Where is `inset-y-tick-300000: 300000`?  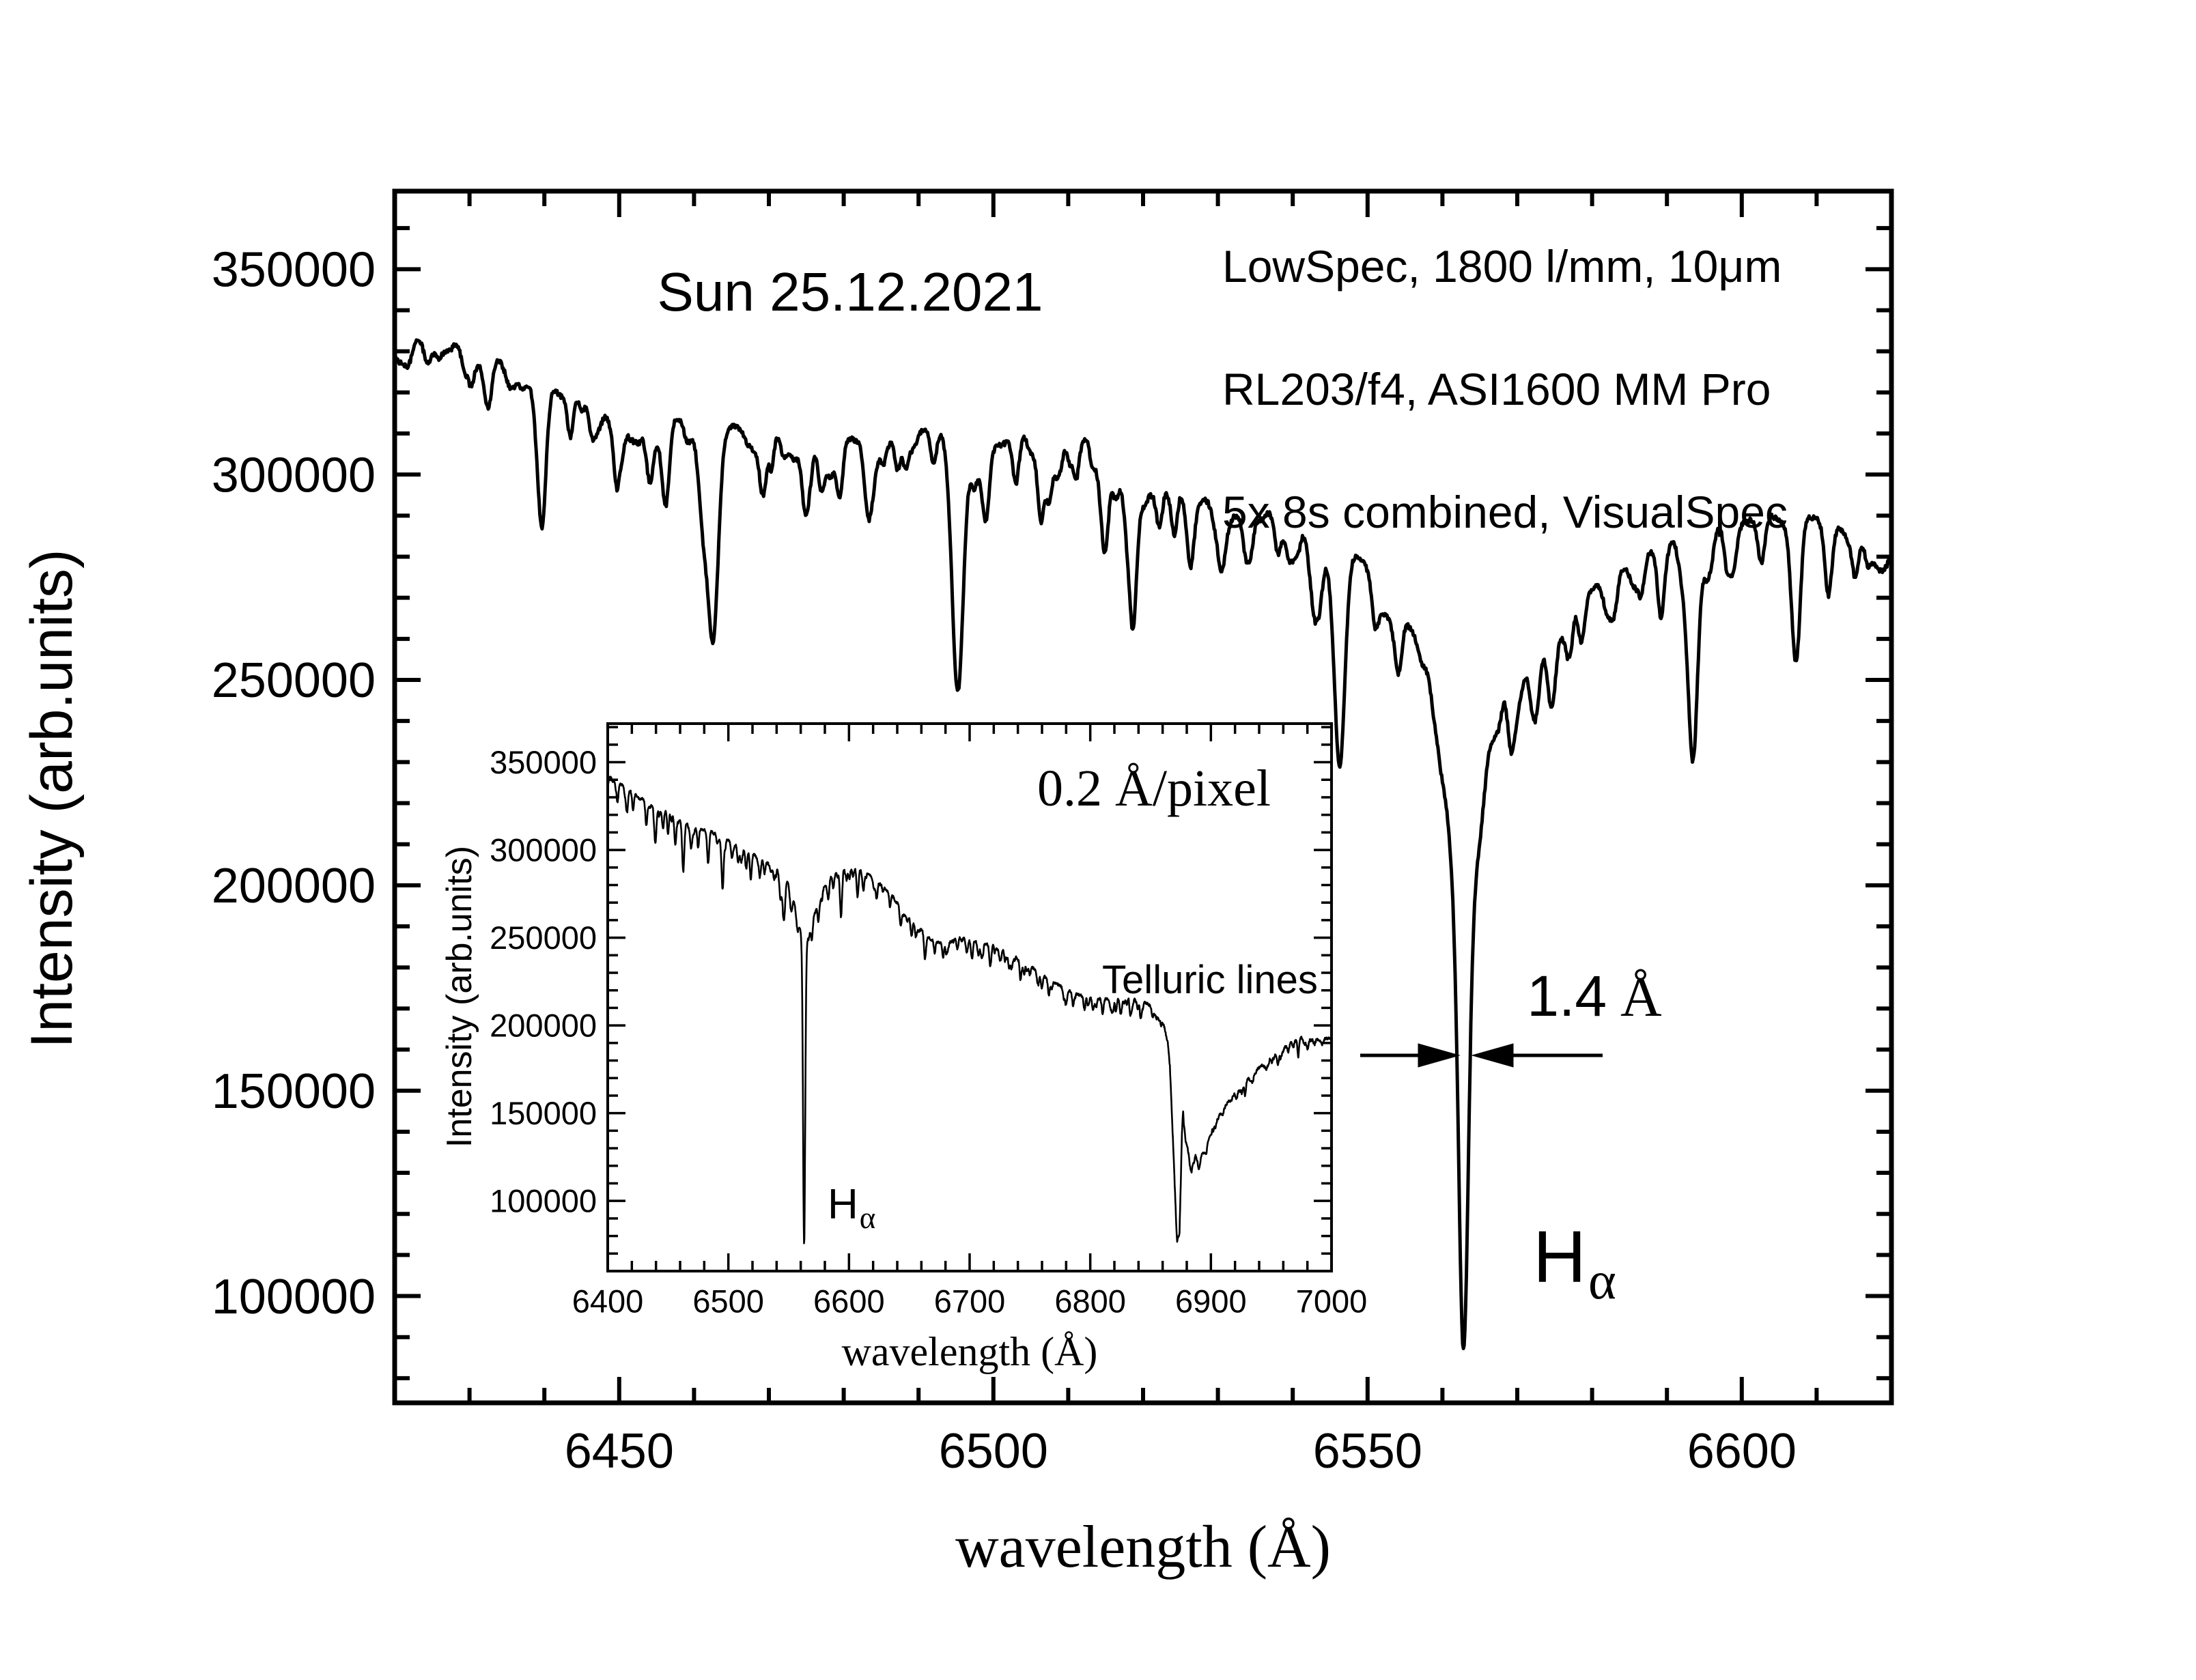 inset-y-tick-300000: 300000 is located at coordinates (544, 850).